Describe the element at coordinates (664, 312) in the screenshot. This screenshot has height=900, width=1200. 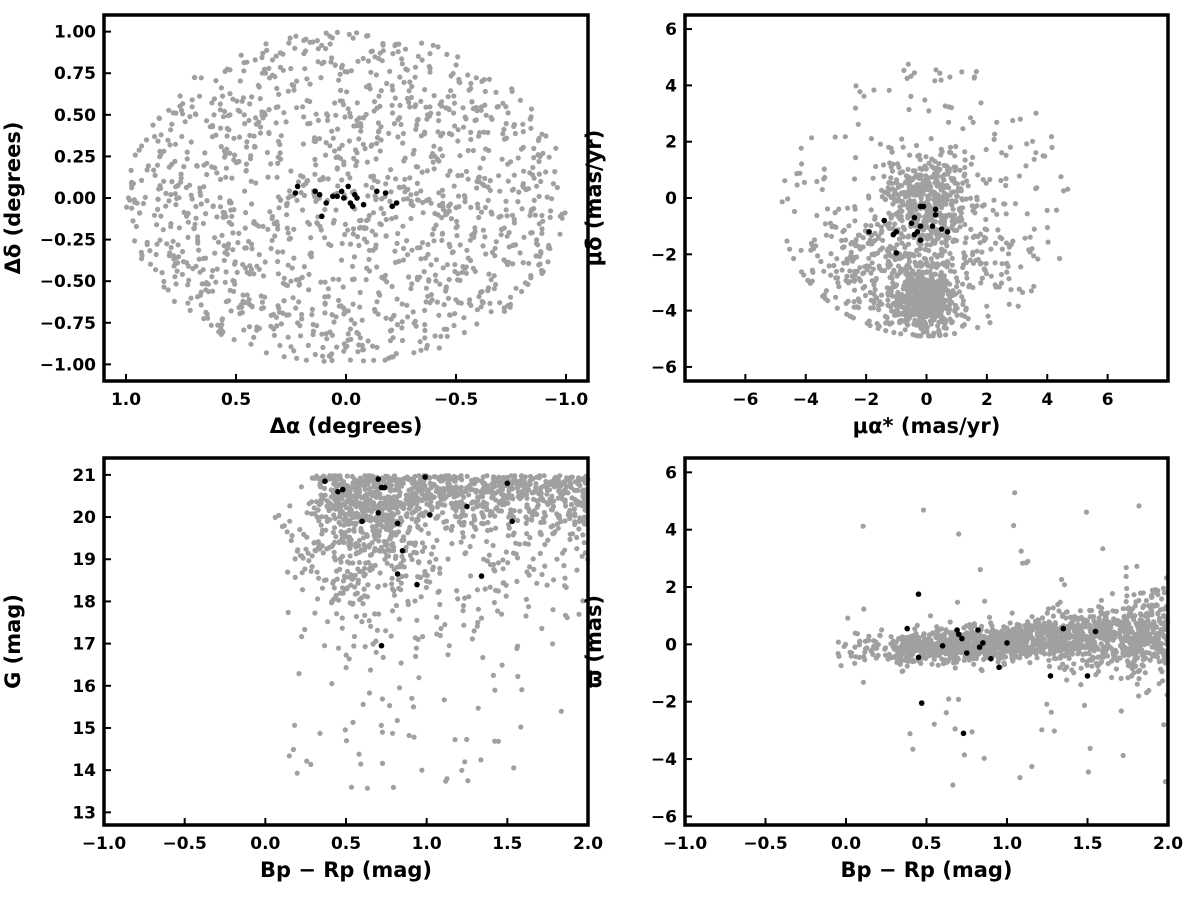
I see `y-tick-label: −4` at that location.